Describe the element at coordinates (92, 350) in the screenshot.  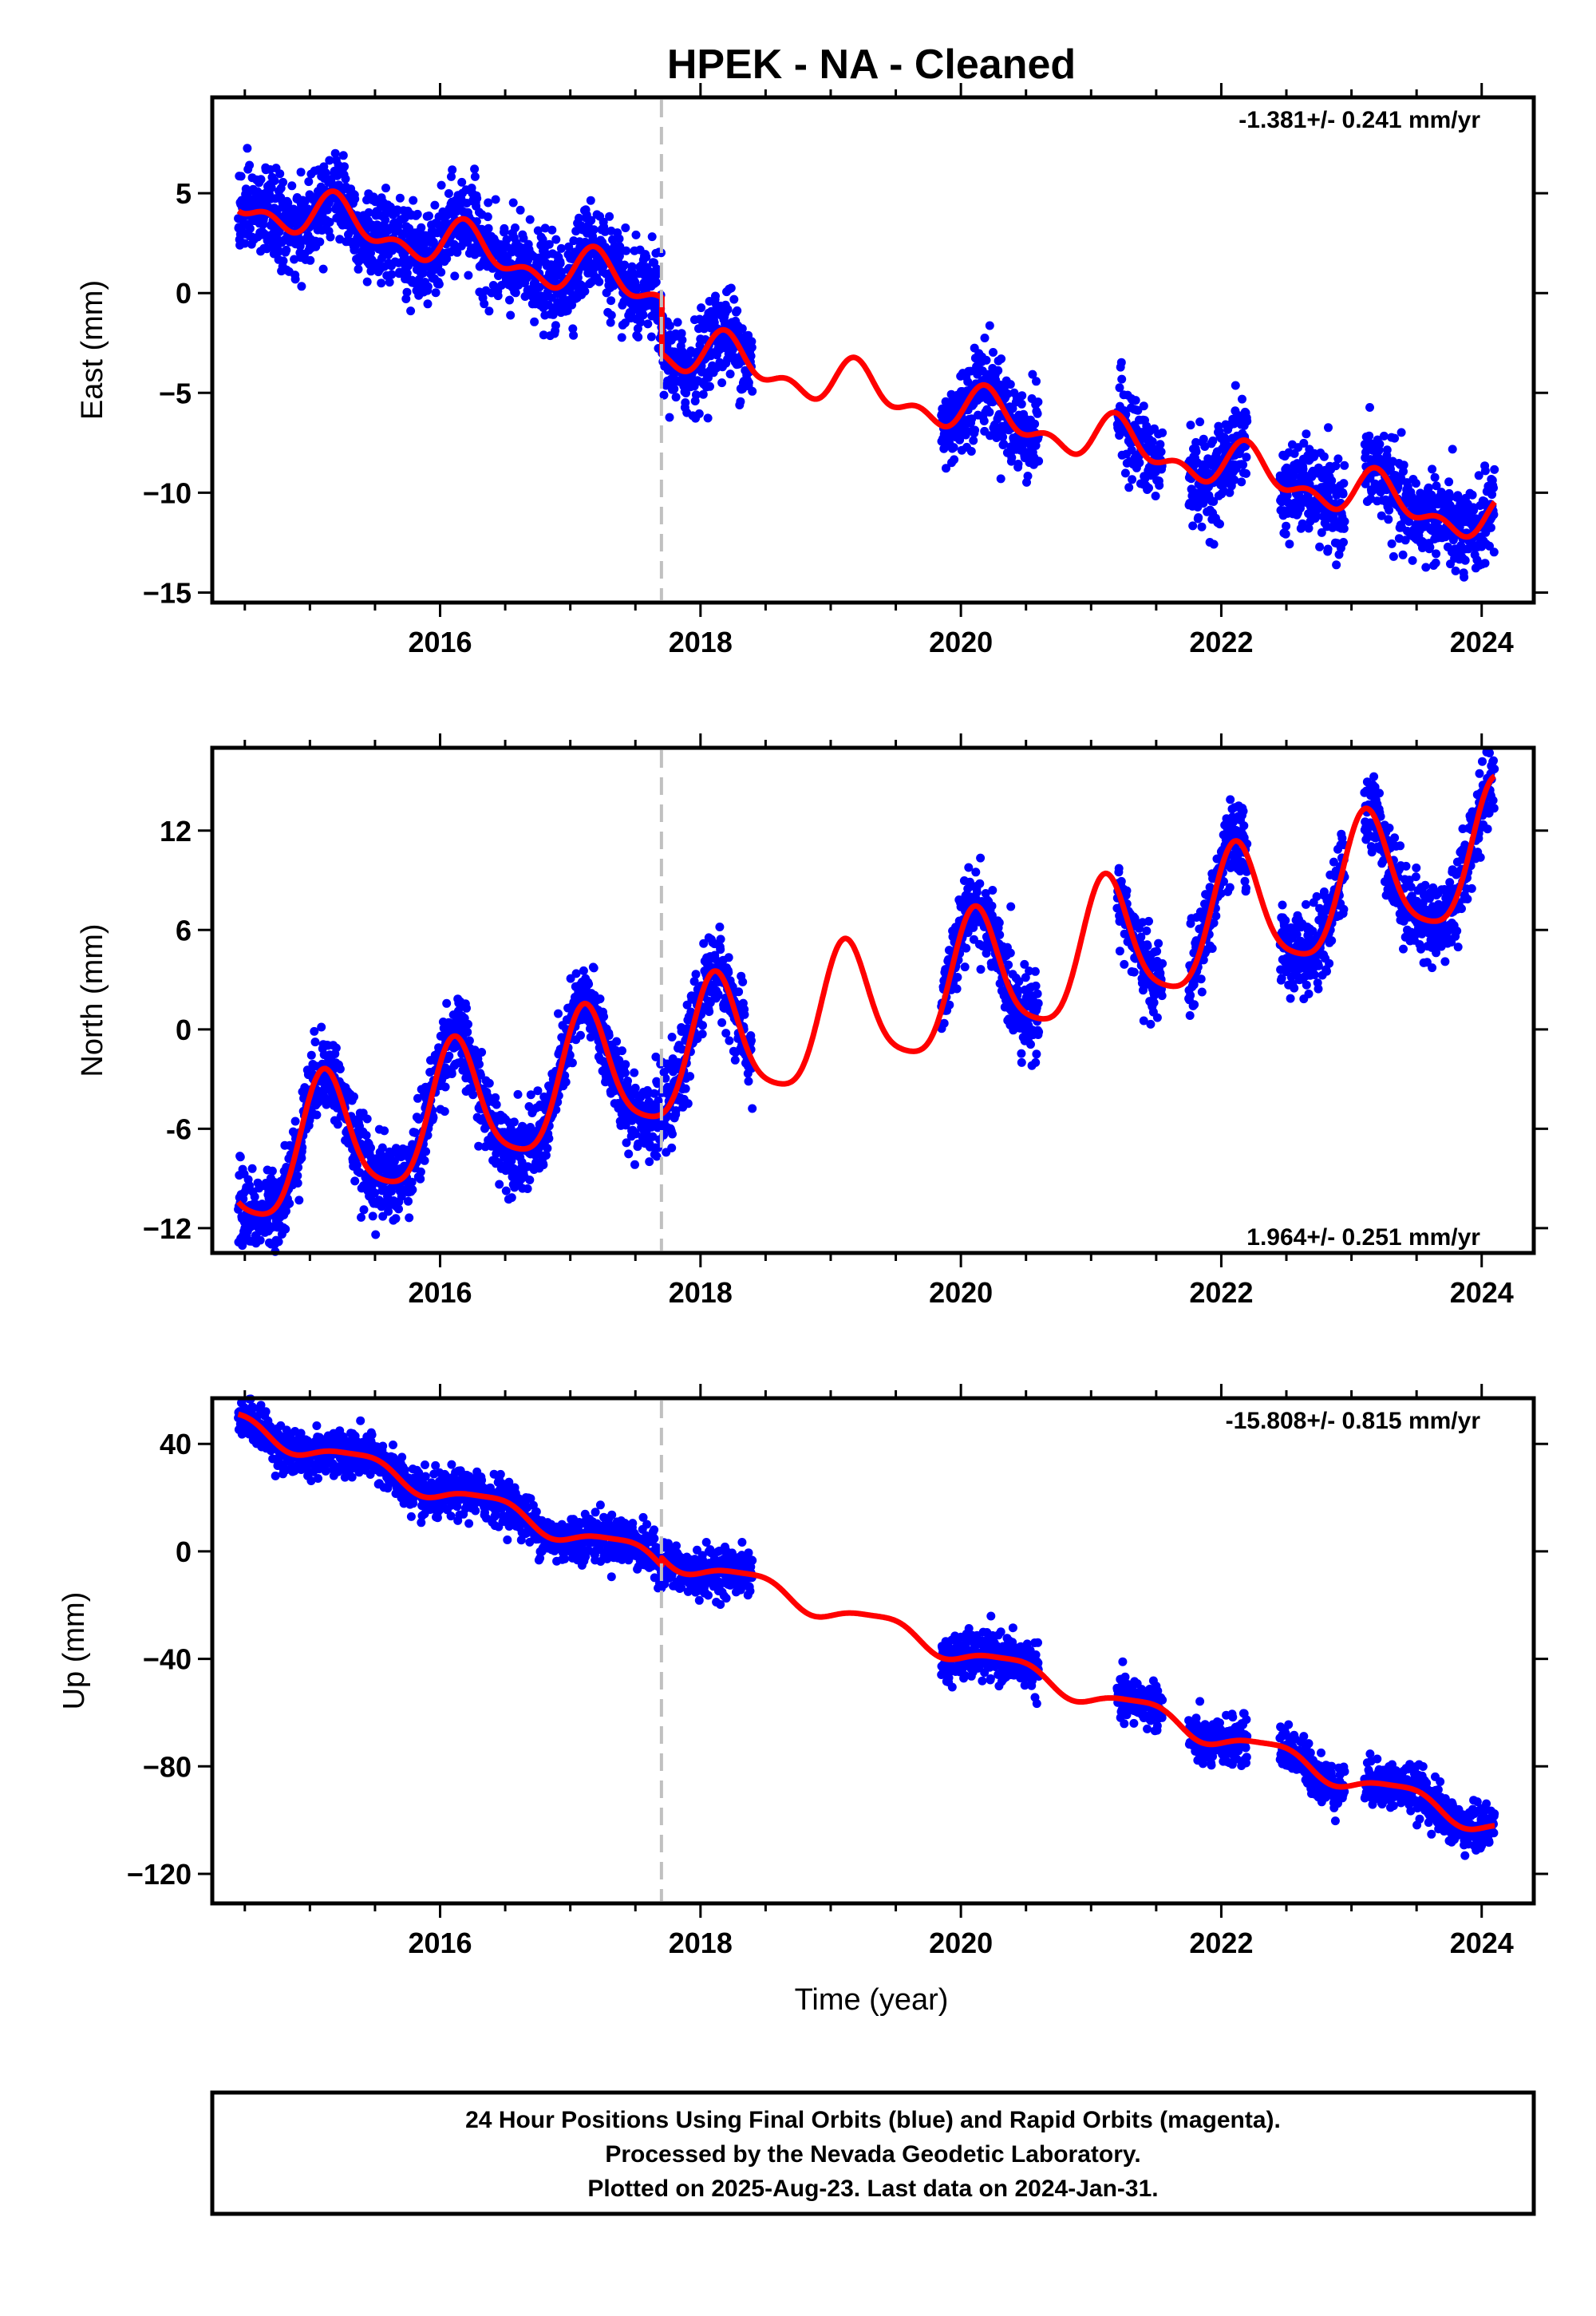
I see `east-y-axis-label: East (mm)` at that location.